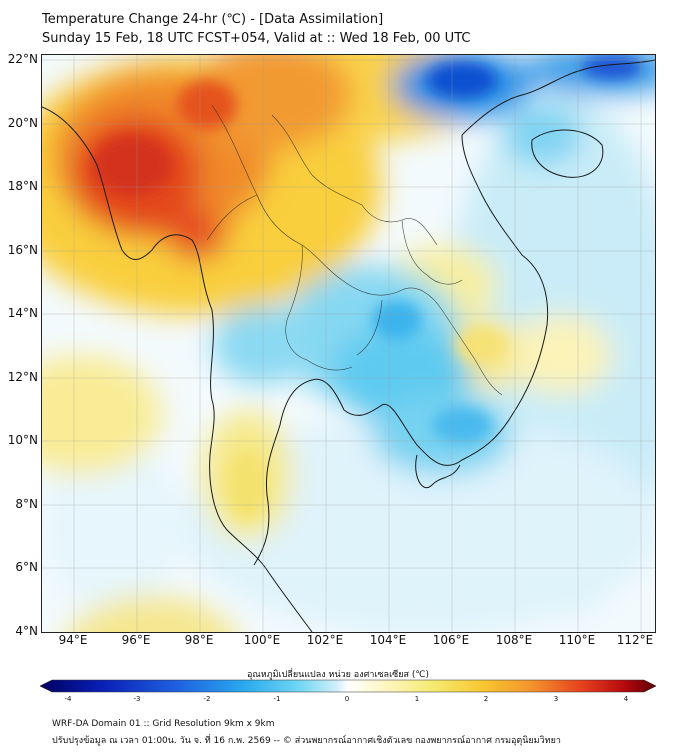  Describe the element at coordinates (635, 640) in the screenshot. I see `lon-tick-label: 112°E` at that location.